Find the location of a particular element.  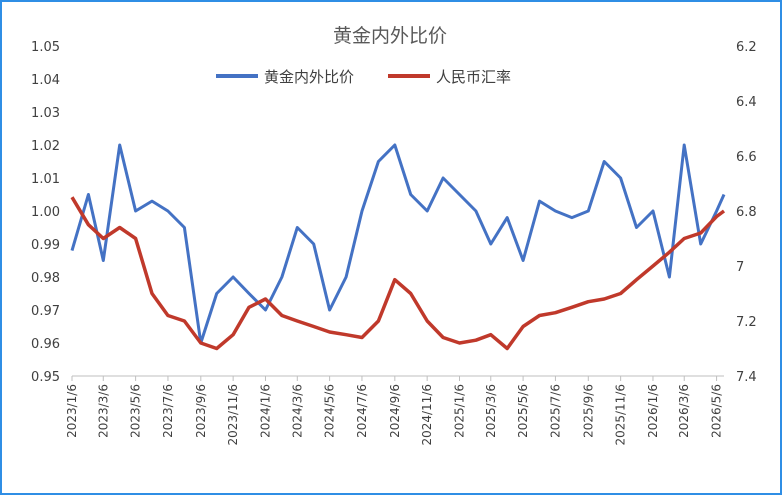

x-tick-label: 2024/1/6 is located at coordinates (265, 411).